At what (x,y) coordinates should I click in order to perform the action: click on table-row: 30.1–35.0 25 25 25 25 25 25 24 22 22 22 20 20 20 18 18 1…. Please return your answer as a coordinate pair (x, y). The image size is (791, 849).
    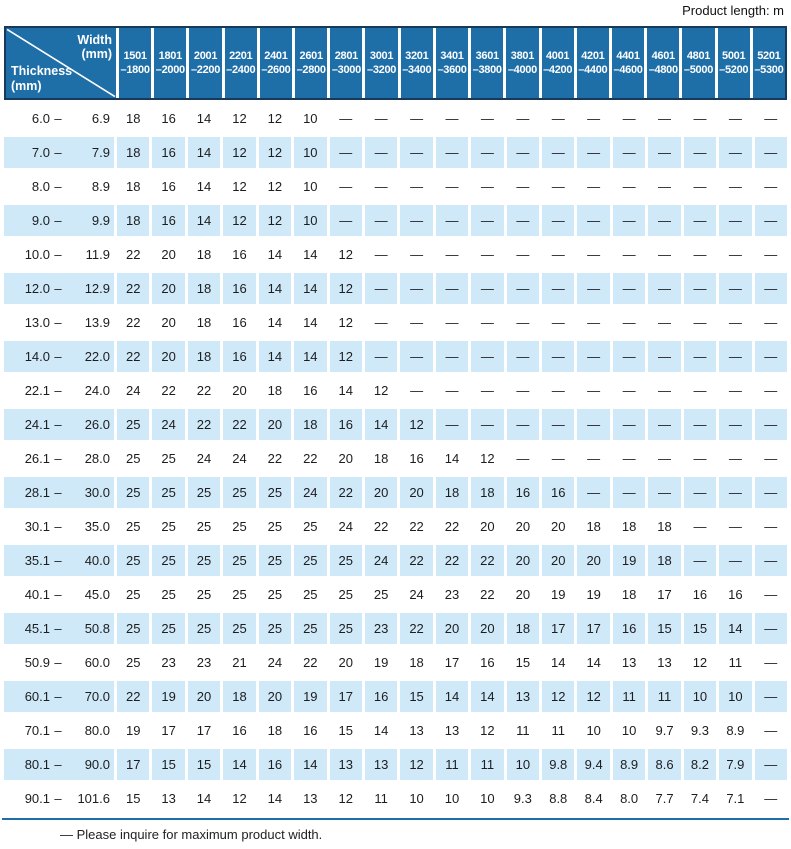
    Looking at the image, I should click on (395, 526).